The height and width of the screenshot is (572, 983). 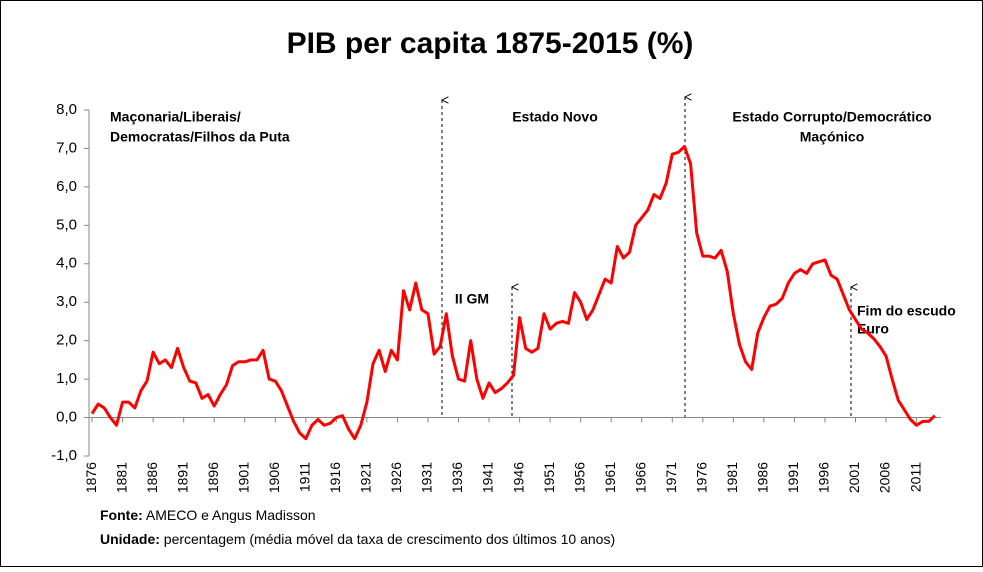 What do you see at coordinates (305, 477) in the screenshot?
I see `x-tick-label: 1911` at bounding box center [305, 477].